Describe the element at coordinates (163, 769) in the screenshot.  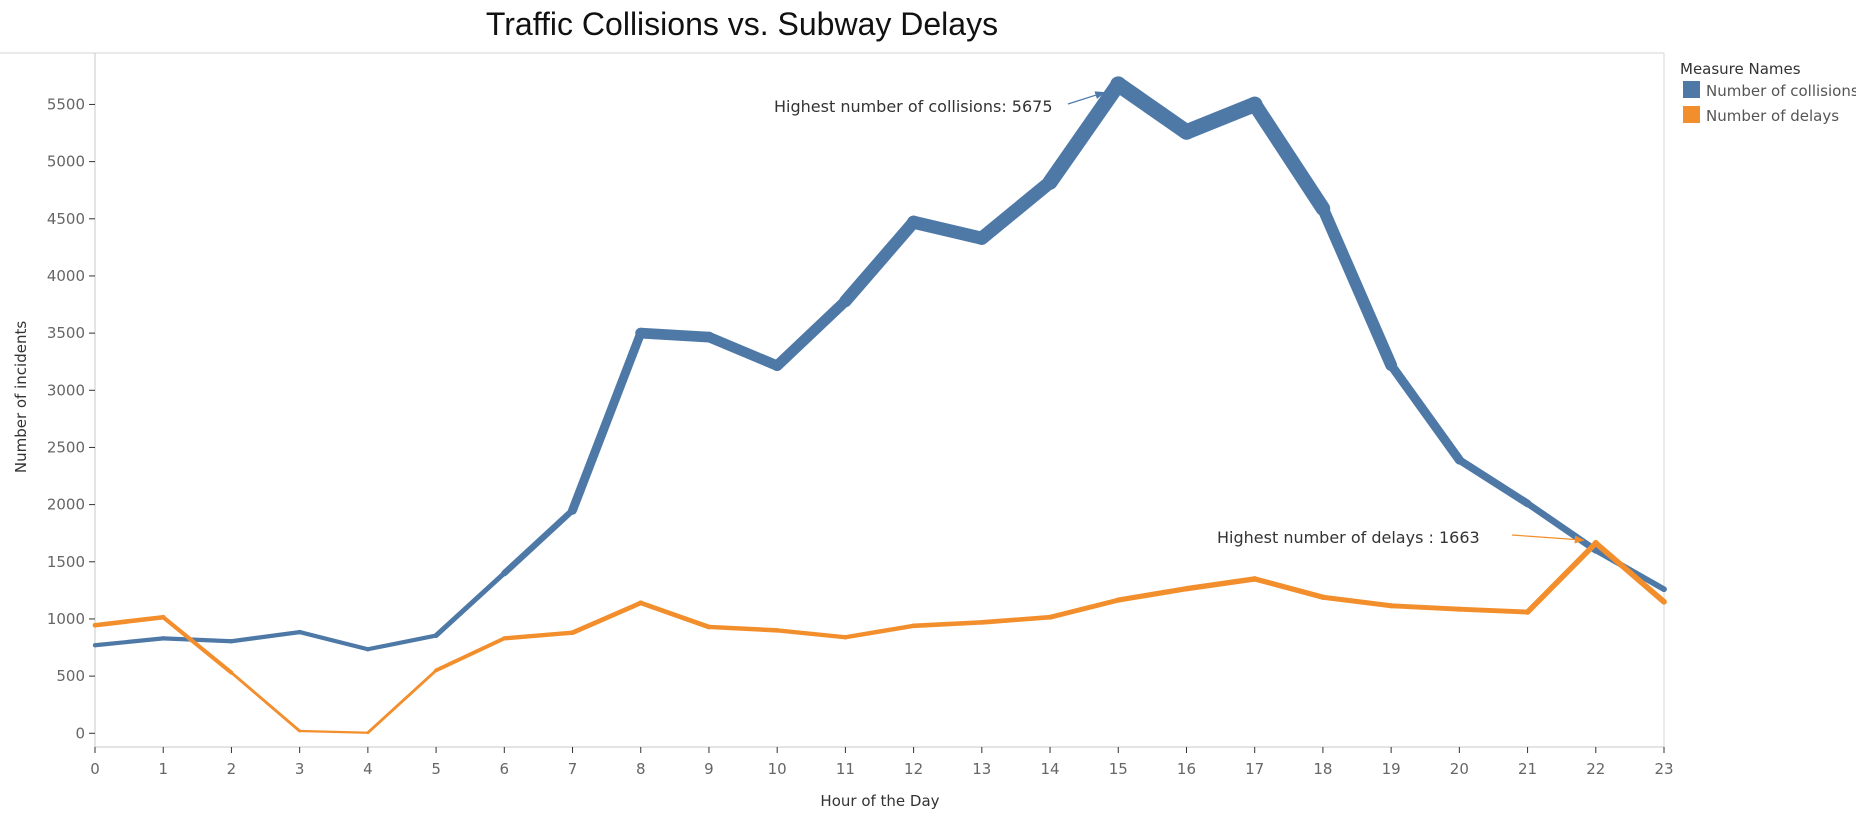
I see `x-tick-label: 1` at that location.